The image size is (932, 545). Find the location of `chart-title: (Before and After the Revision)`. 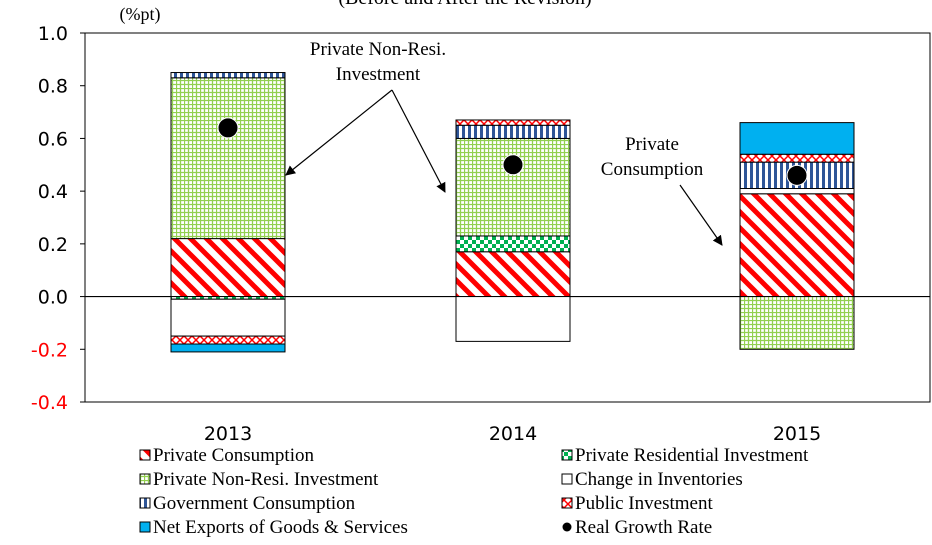

chart-title: (Before and After the Revision) is located at coordinates (464, 4).